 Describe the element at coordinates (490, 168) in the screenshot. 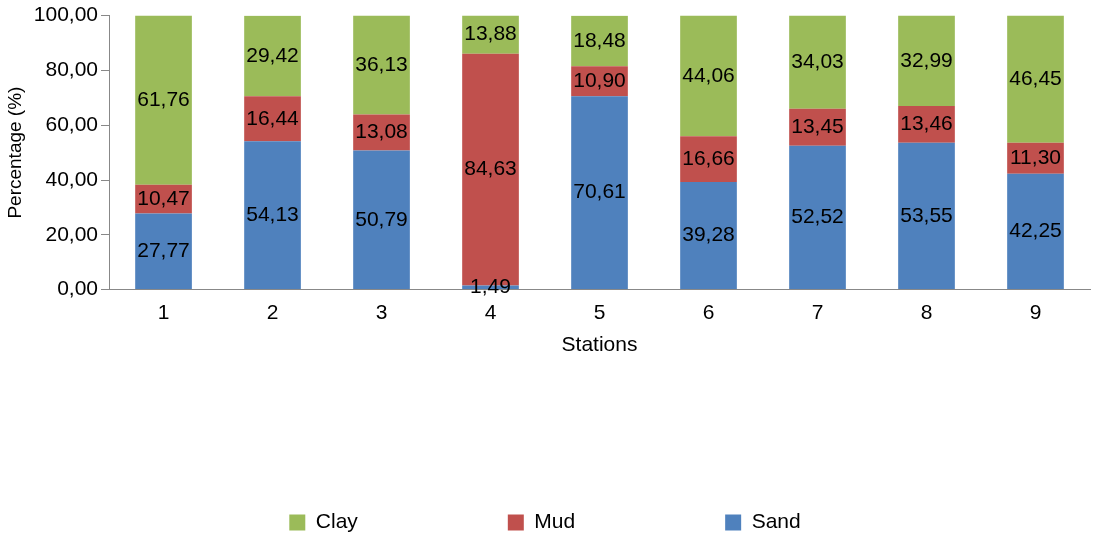

I see `data-label: 84,63` at that location.